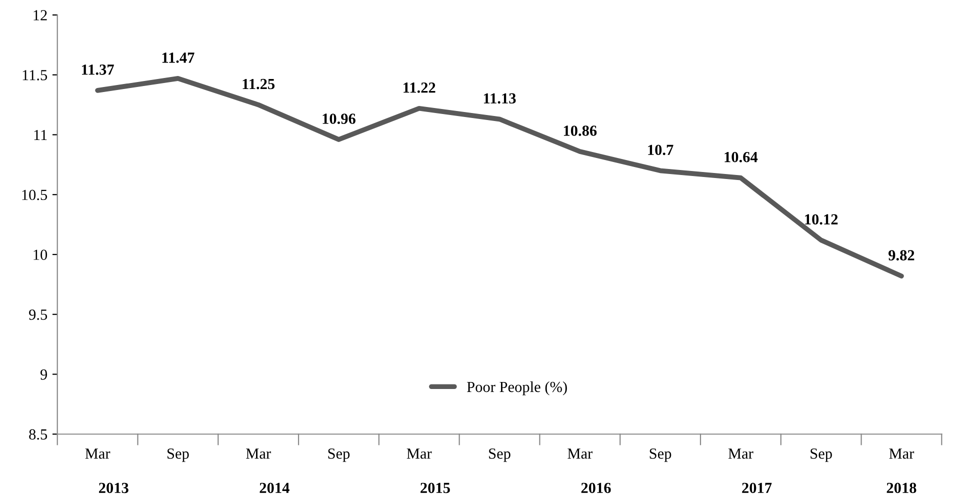  Describe the element at coordinates (38, 315) in the screenshot. I see `y-tick-label: 9.5` at that location.